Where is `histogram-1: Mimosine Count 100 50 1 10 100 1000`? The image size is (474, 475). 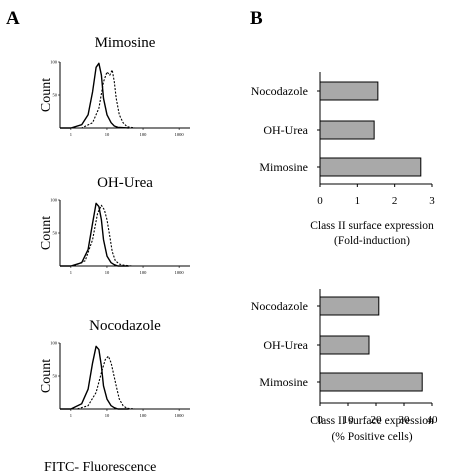
histogram-1: Mimosine Count 100 50 1 10 100 1000 is located at coordinates (114, 86).